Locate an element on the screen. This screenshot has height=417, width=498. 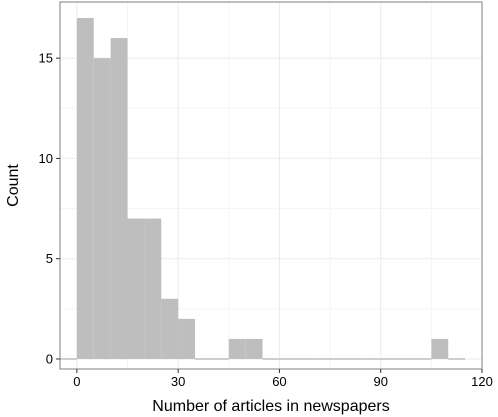
x-tick-label: 60 is located at coordinates (279, 381).